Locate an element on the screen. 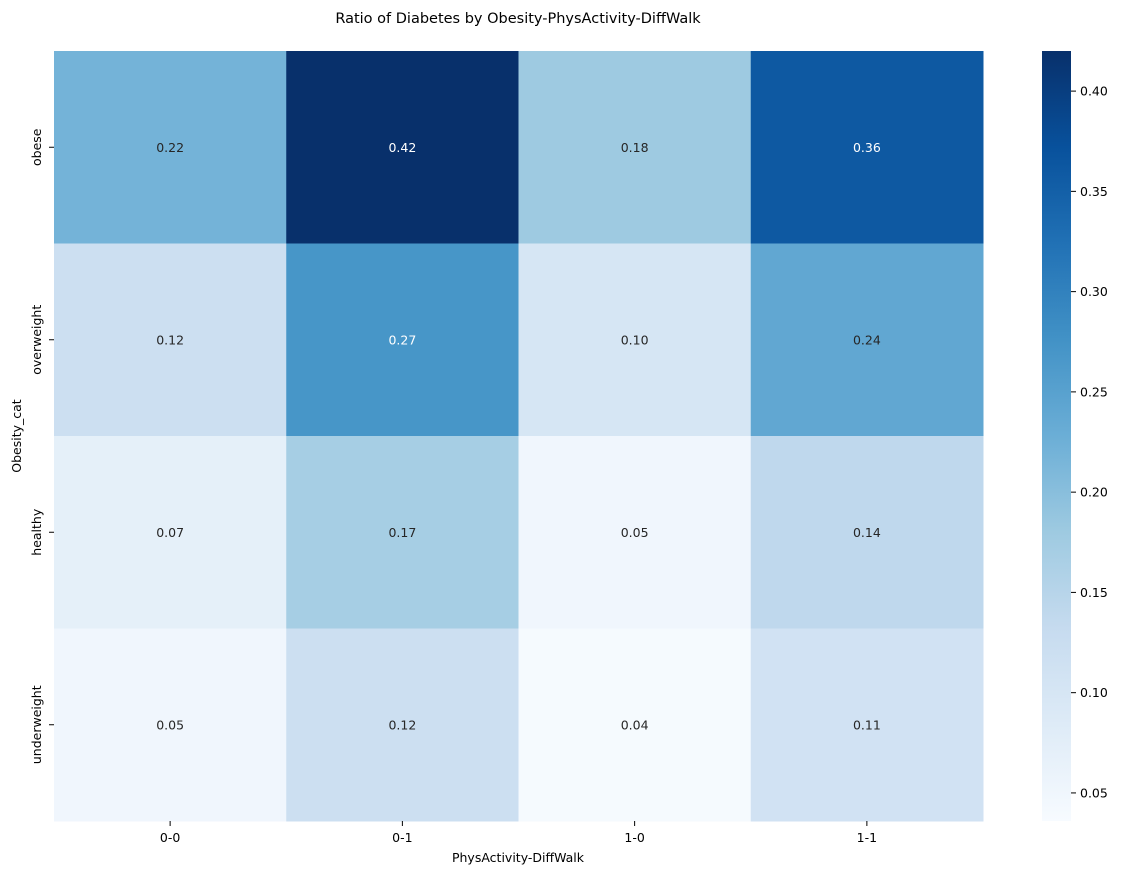  colorbar-tick-label: 0.30 is located at coordinates (1094, 291).